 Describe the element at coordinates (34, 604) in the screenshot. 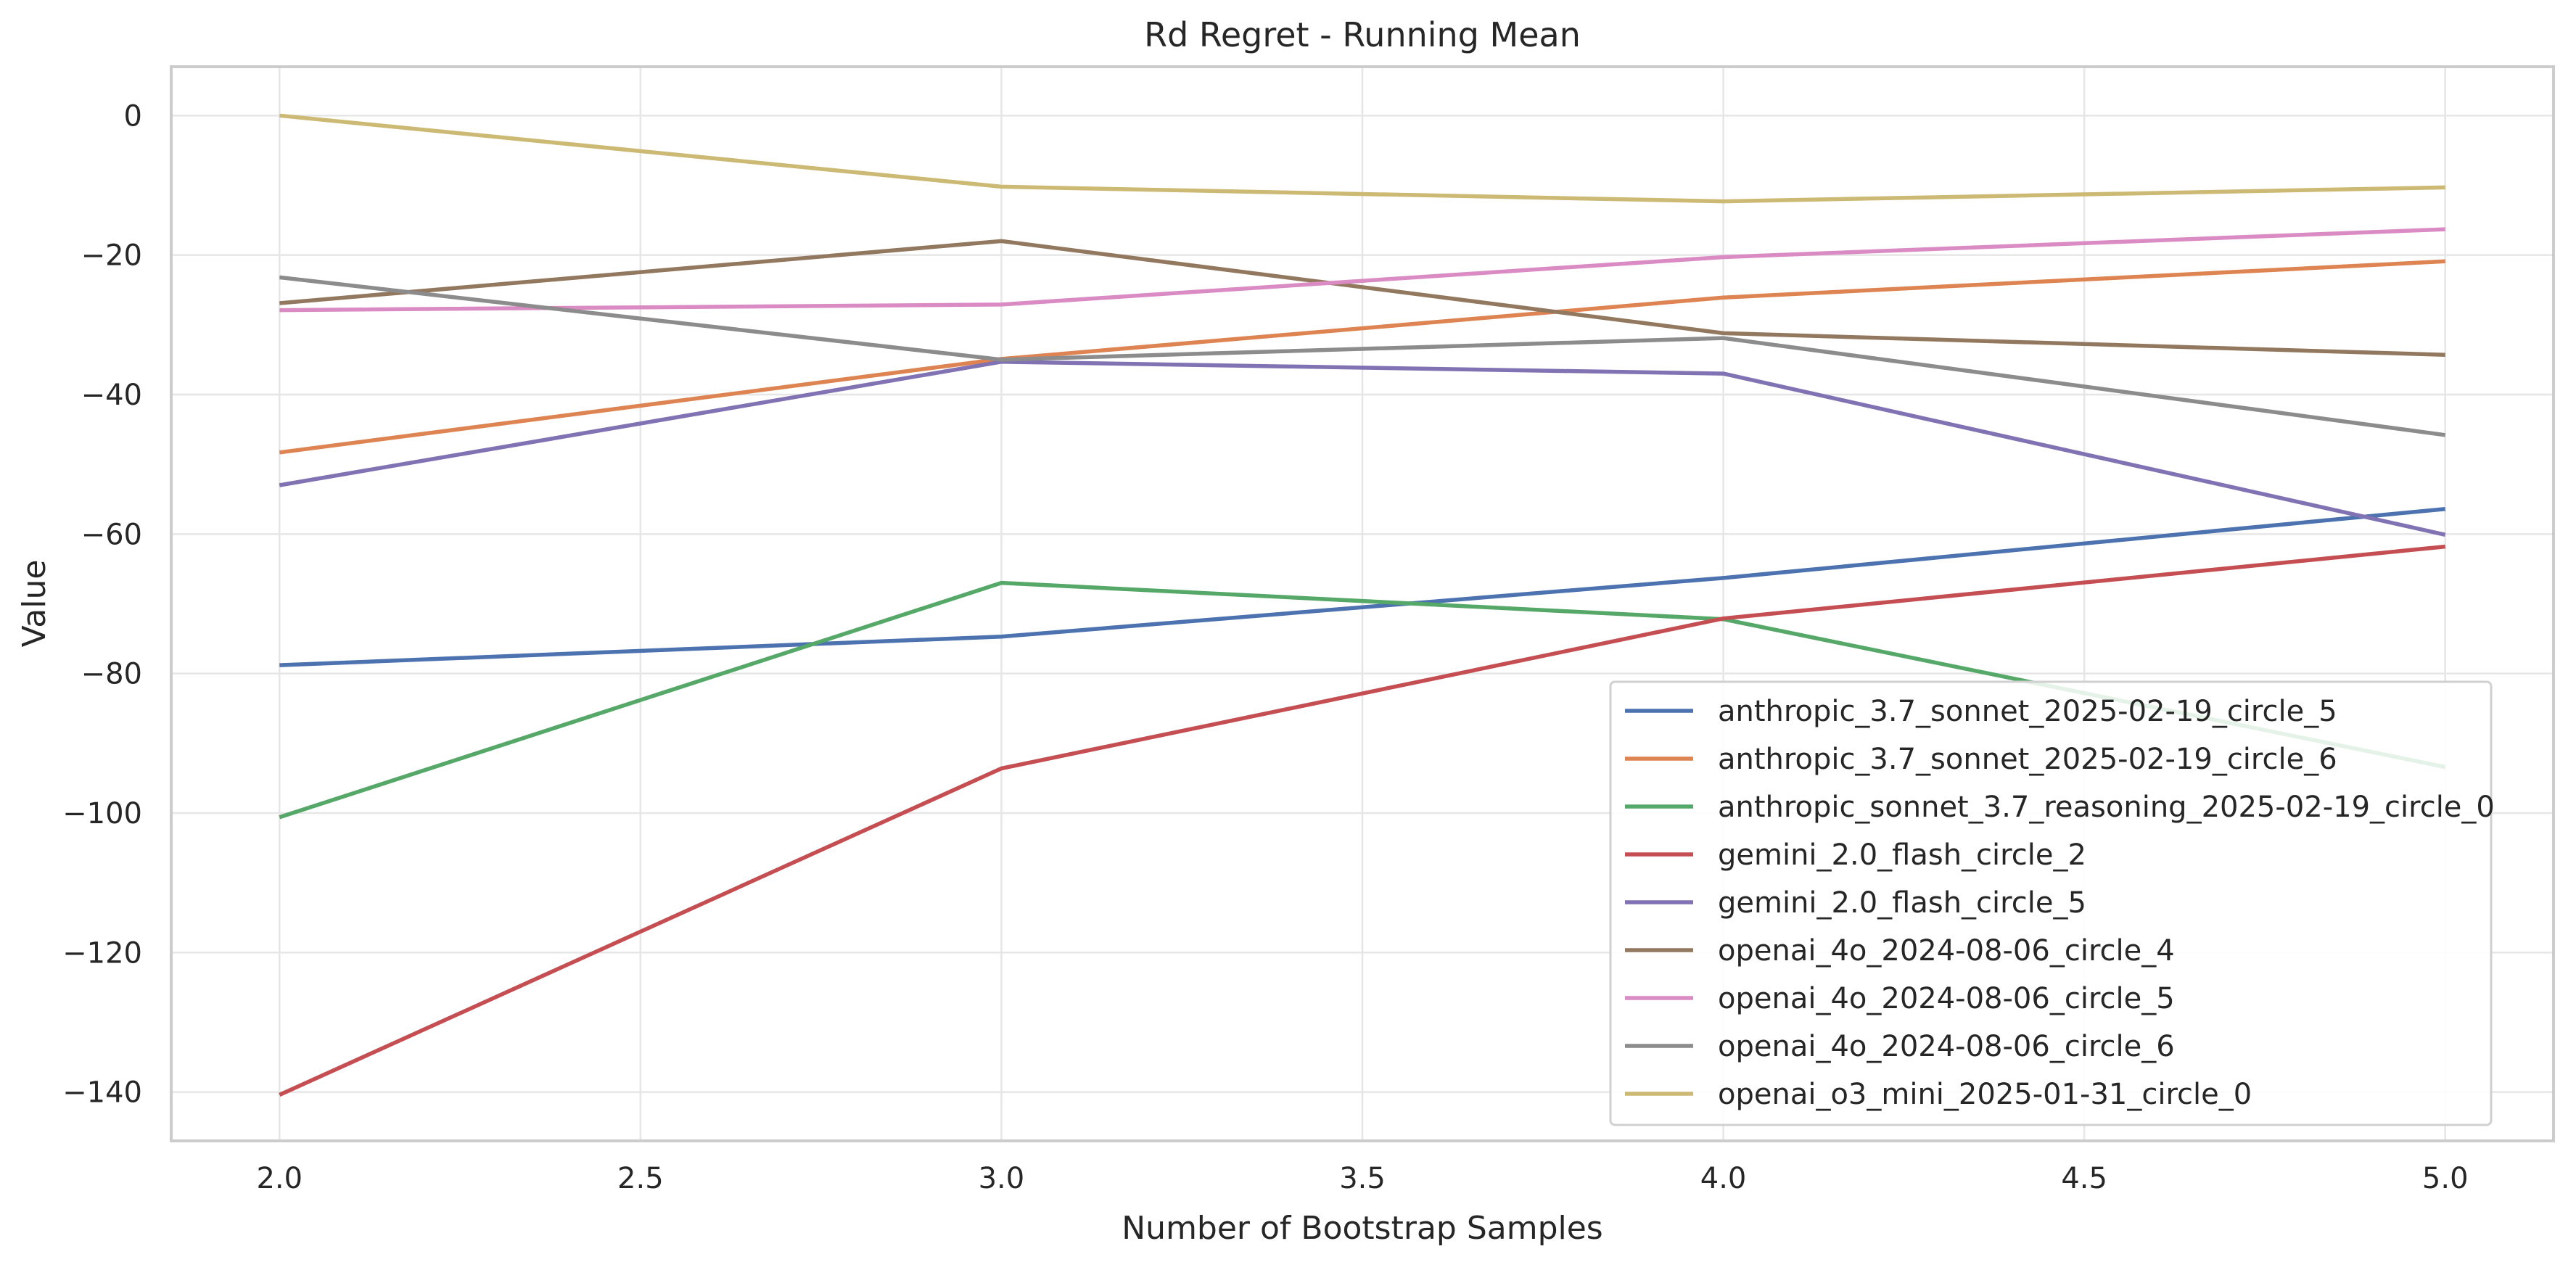

I see `y-axis-label: Value` at that location.